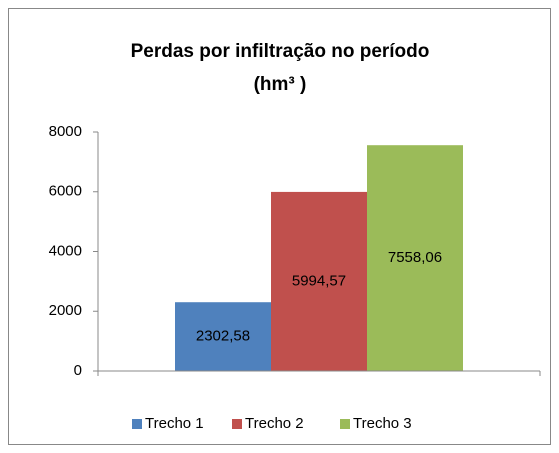  I want to click on legend-label: Trecho 1, so click(174, 423).